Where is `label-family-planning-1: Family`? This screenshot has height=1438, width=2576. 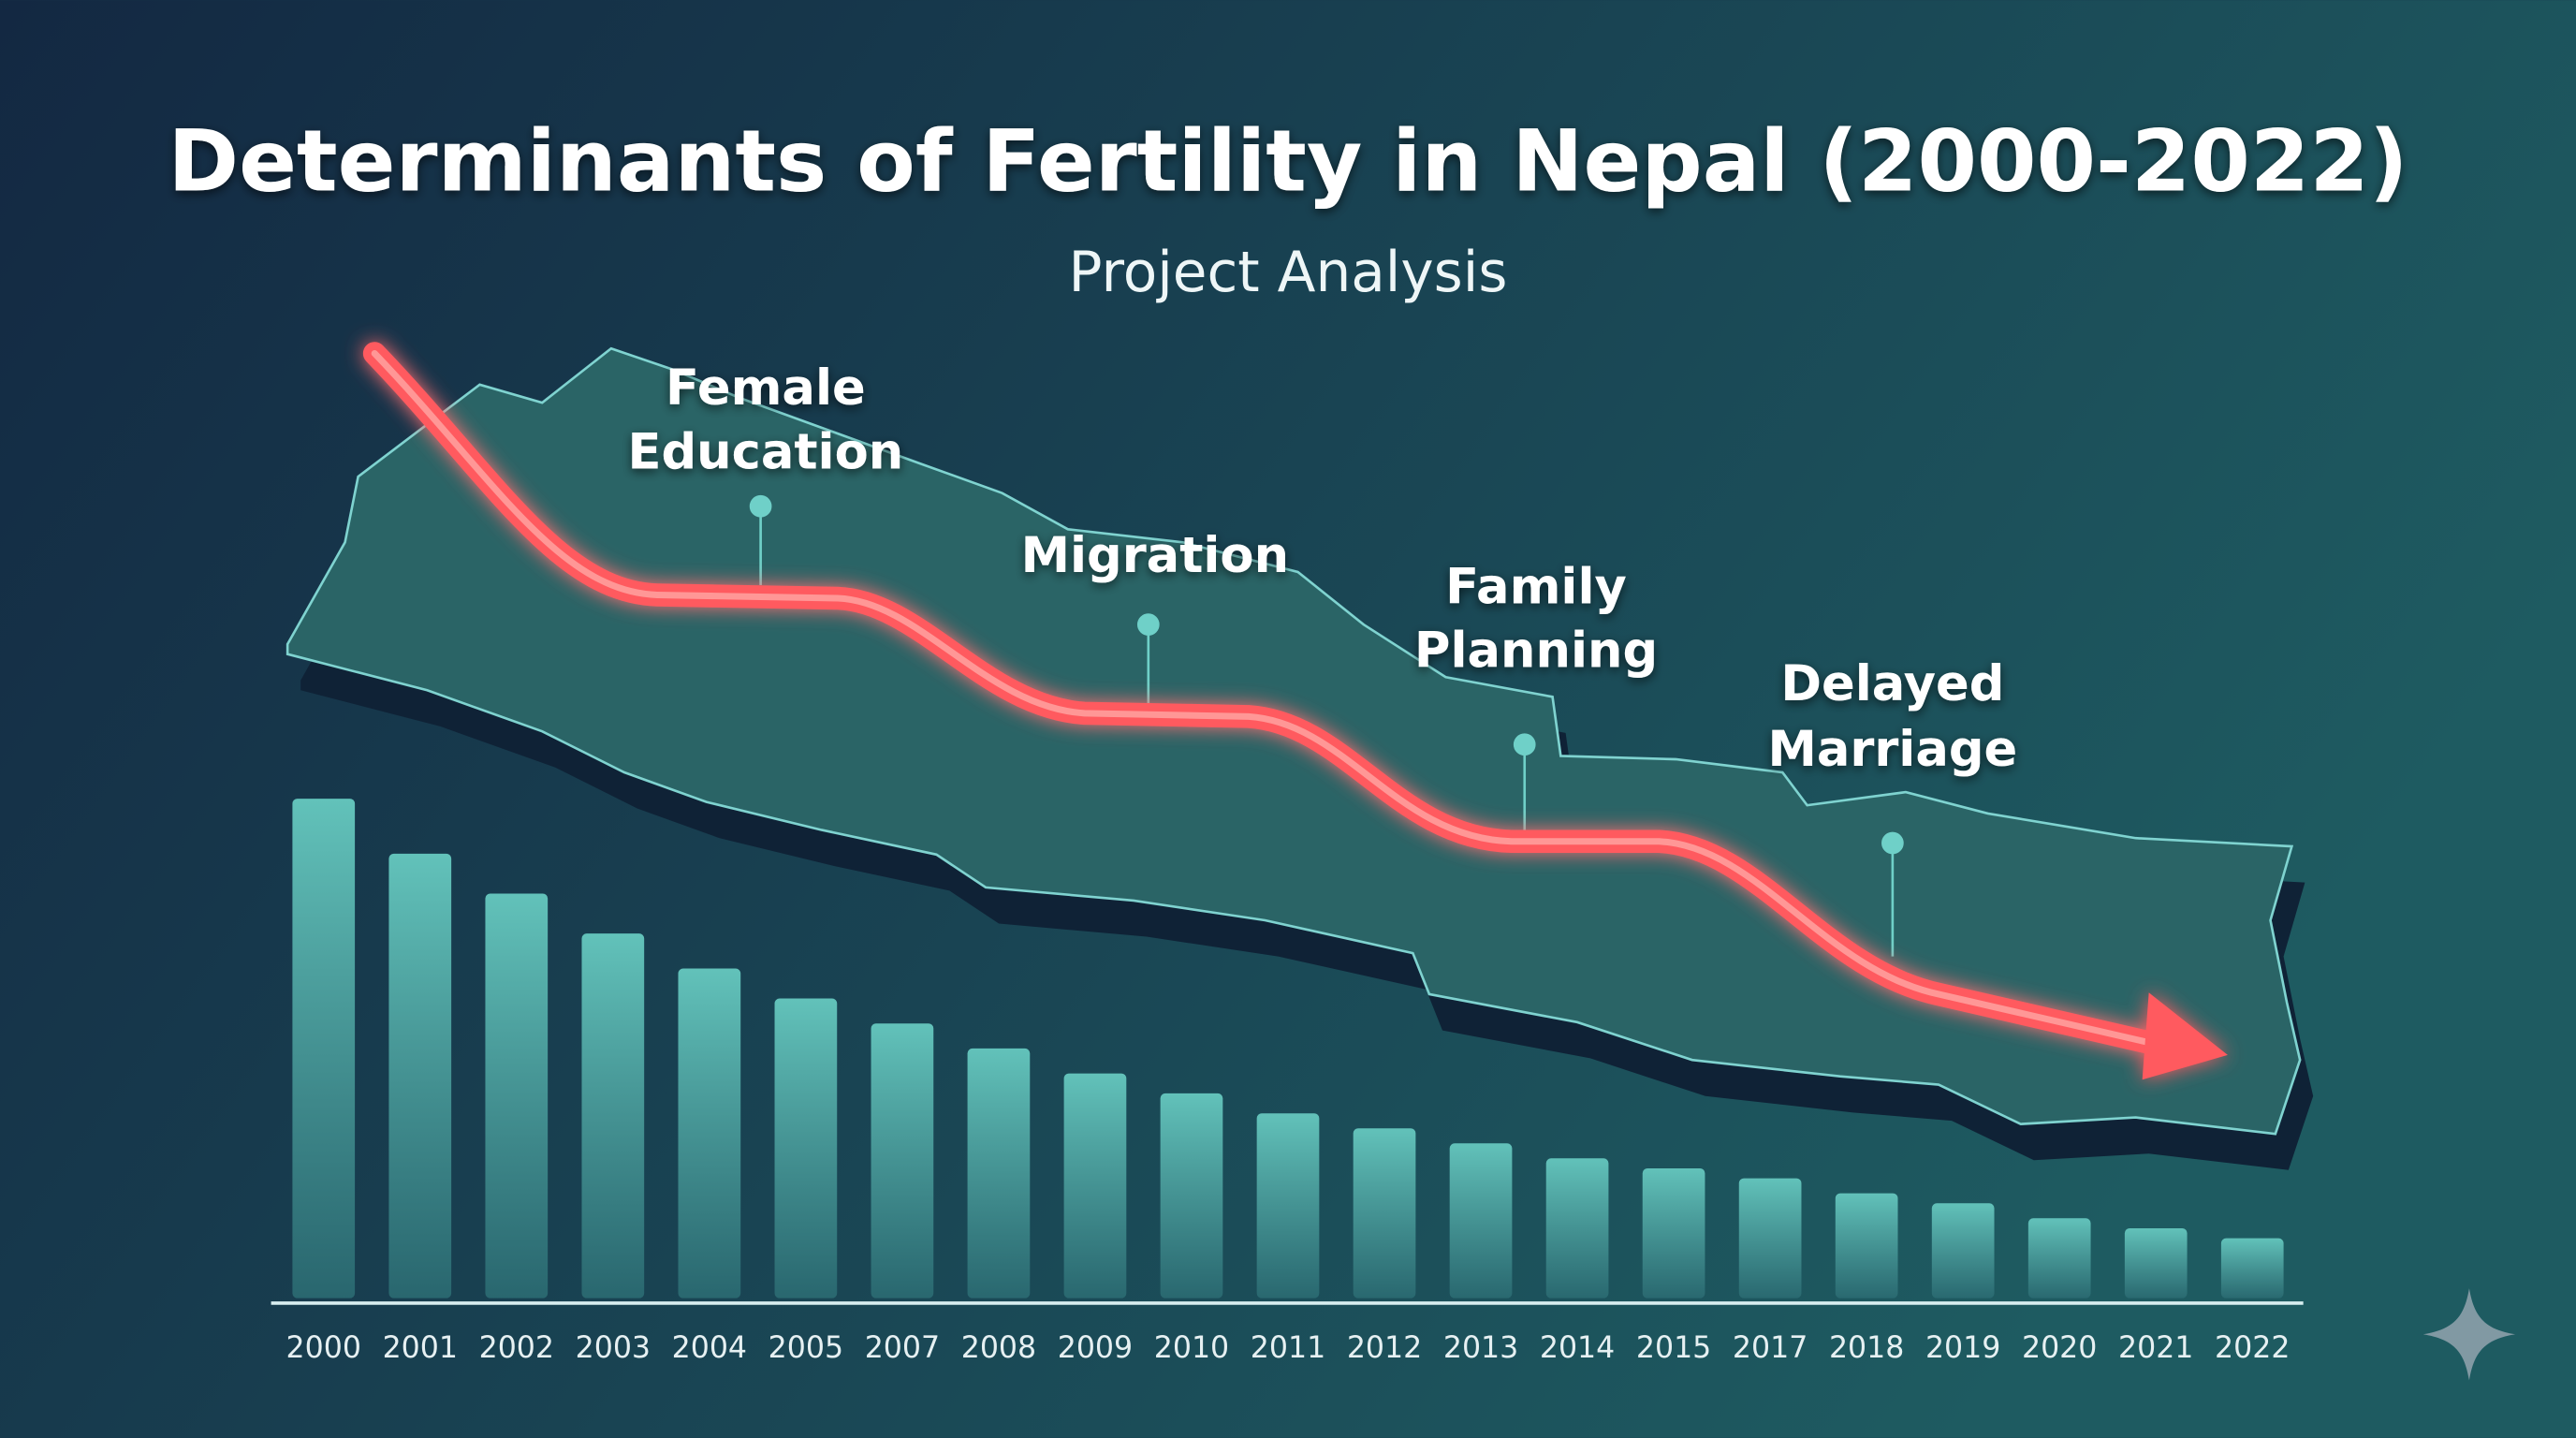 label-family-planning-1: Family is located at coordinates (1536, 586).